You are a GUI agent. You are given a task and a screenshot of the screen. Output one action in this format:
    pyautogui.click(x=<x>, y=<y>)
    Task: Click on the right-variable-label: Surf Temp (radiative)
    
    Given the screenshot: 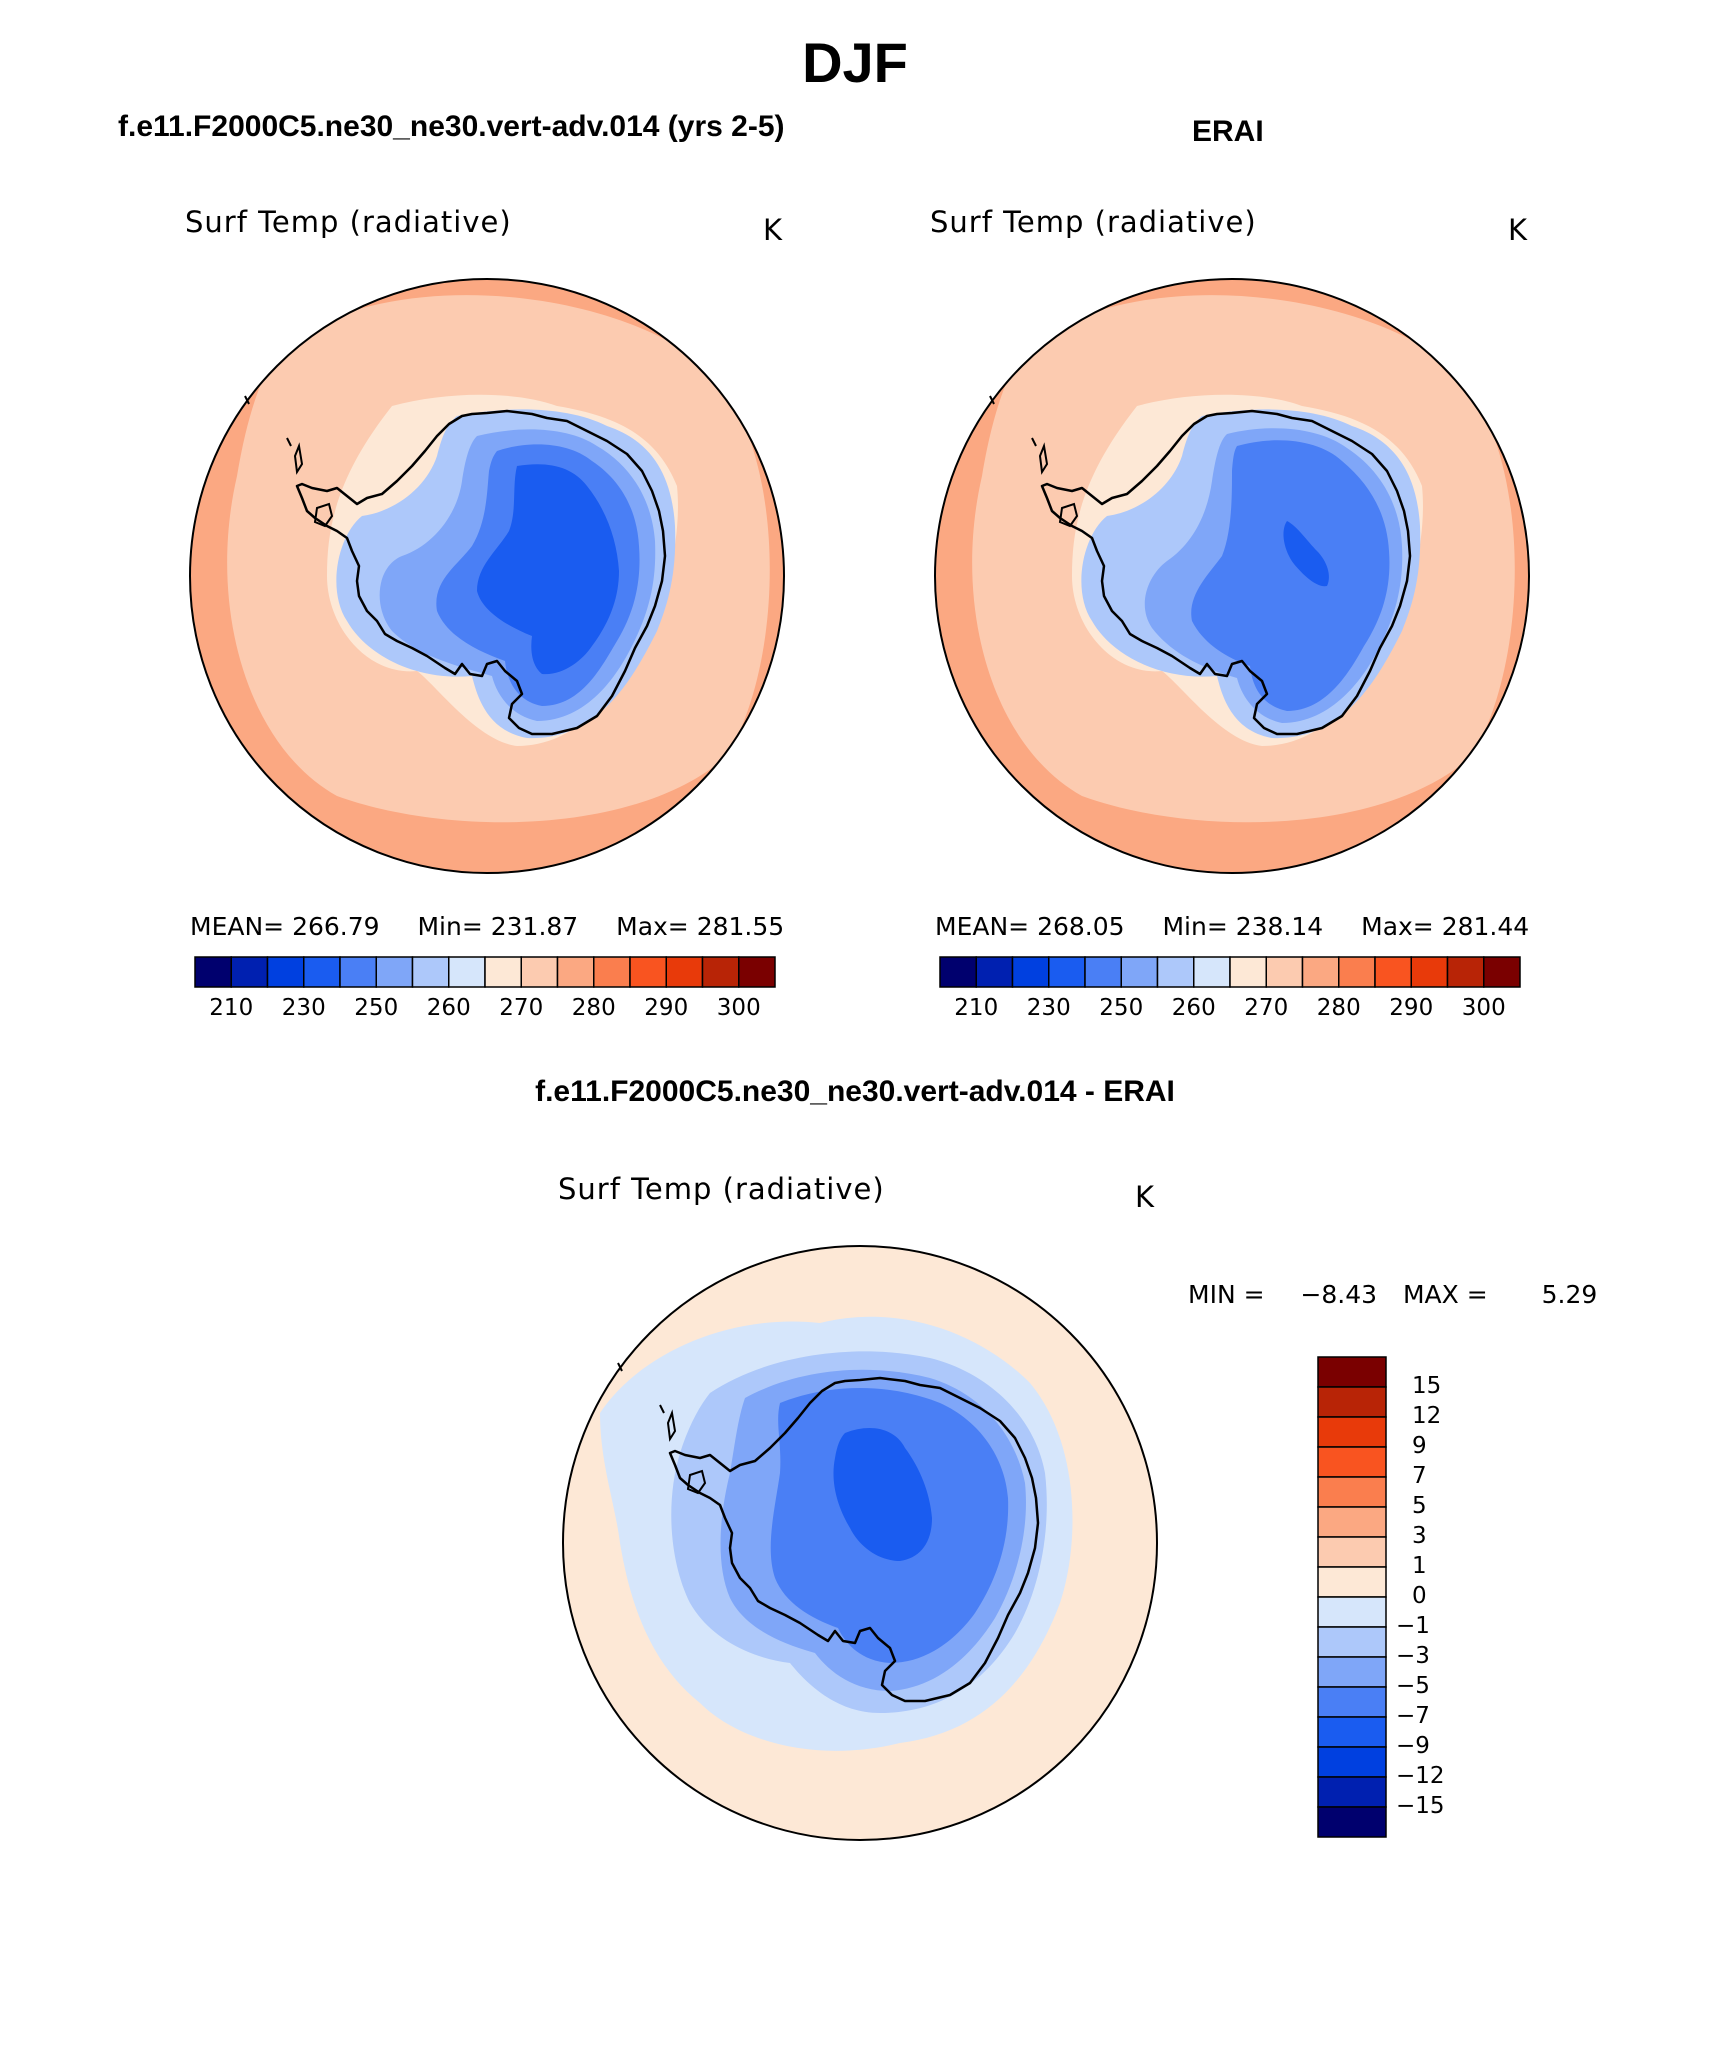 What is the action you would take?
    pyautogui.click(x=1093, y=222)
    